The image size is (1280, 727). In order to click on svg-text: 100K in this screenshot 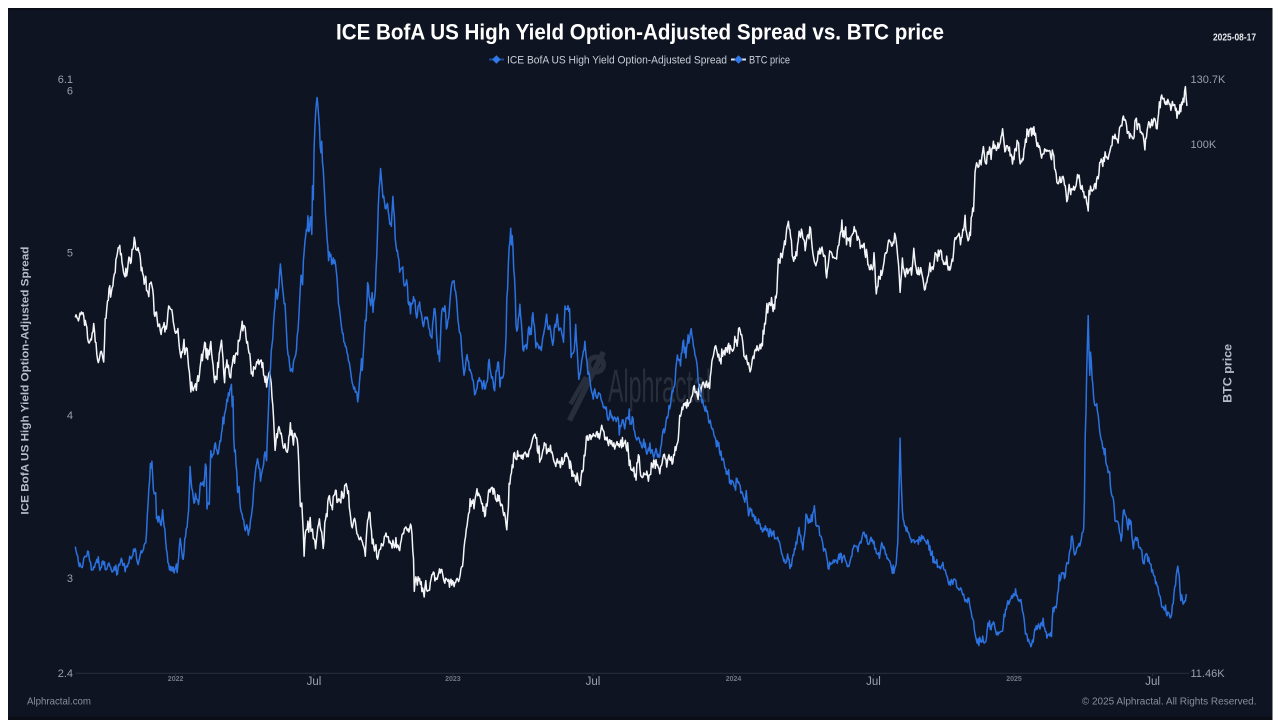, I will do `click(1204, 145)`.